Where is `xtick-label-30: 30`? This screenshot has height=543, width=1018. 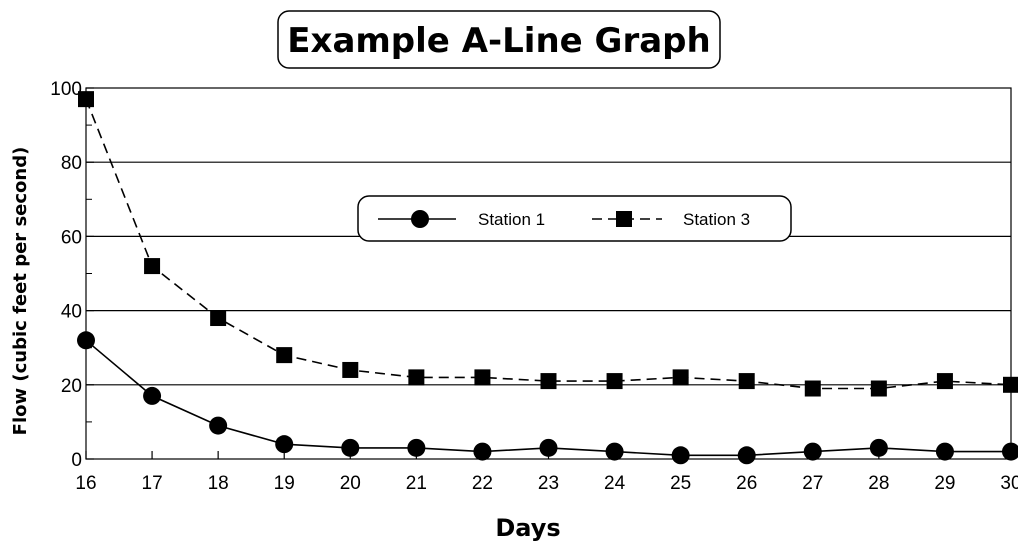
xtick-label-30: 30 is located at coordinates (1009, 483).